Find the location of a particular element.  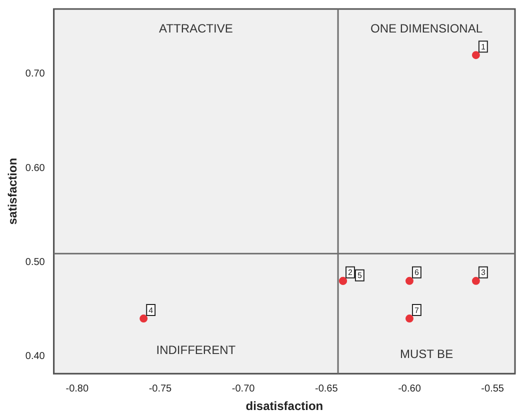

x-axis-title: disatisfaction is located at coordinates (285, 406).